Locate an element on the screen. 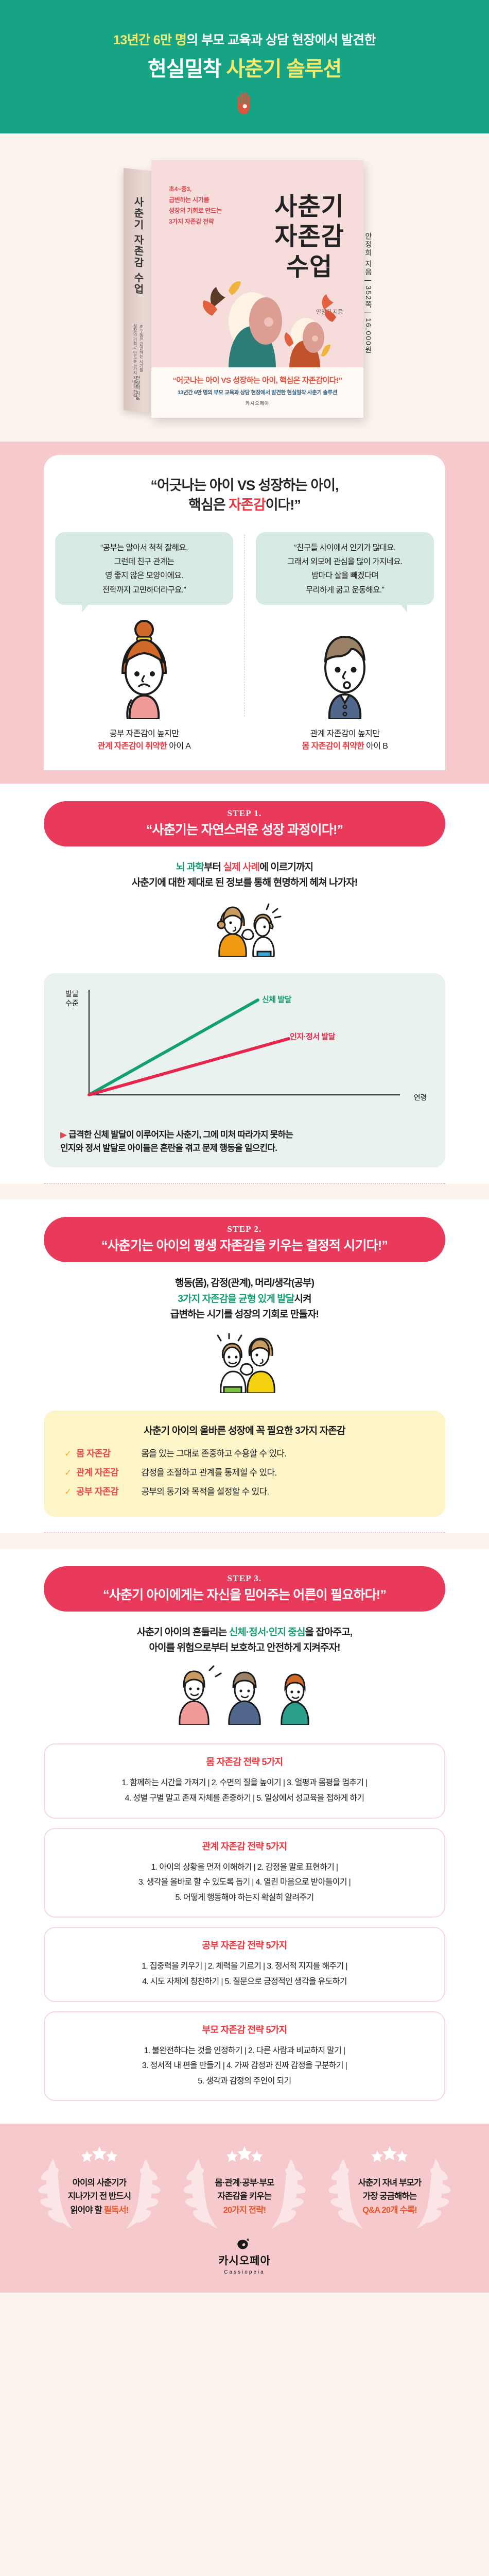 This screenshot has height=2576, width=489. comparison-headline-highlight: 자존감 is located at coordinates (247, 505).